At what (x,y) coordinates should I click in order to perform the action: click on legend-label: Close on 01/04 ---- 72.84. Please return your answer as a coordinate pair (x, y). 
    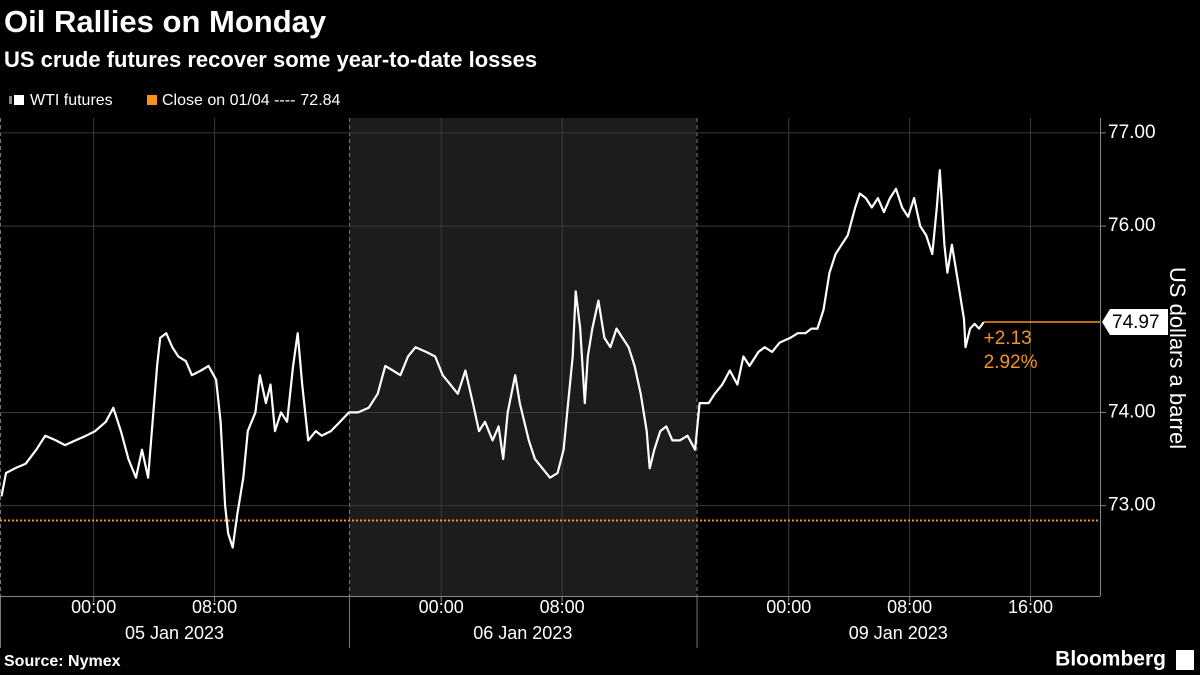
    Looking at the image, I should click on (251, 100).